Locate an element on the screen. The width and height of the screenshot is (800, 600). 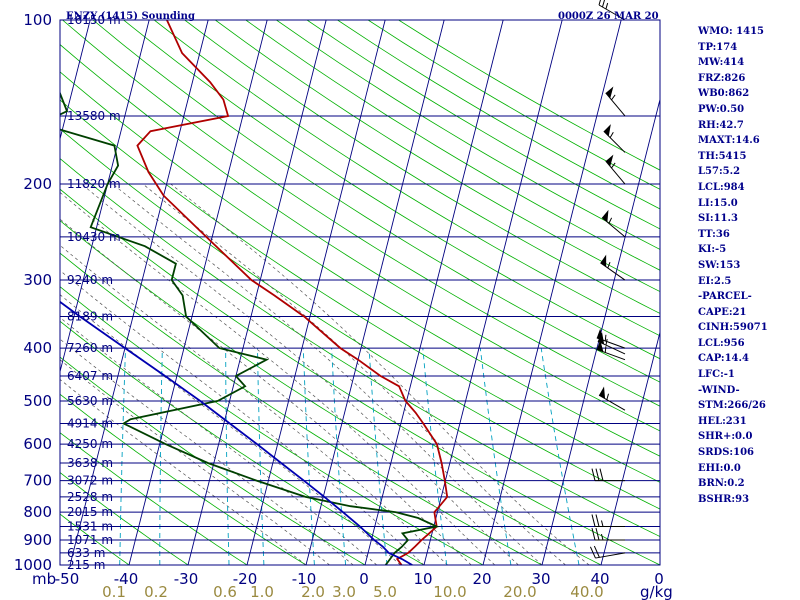
height-label: 3072 m is located at coordinates (90, 481).